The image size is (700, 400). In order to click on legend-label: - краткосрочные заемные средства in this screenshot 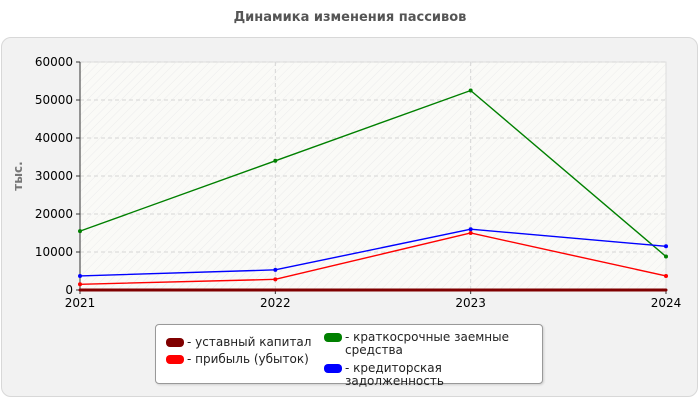, I will do `click(427, 343)`.